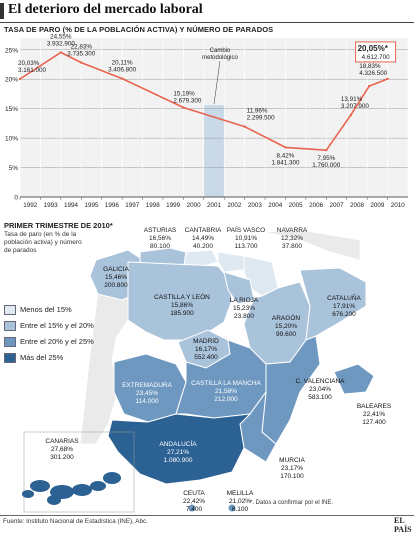  What do you see at coordinates (206, 349) in the screenshot?
I see `region-rate: 16,17%` at bounding box center [206, 349].